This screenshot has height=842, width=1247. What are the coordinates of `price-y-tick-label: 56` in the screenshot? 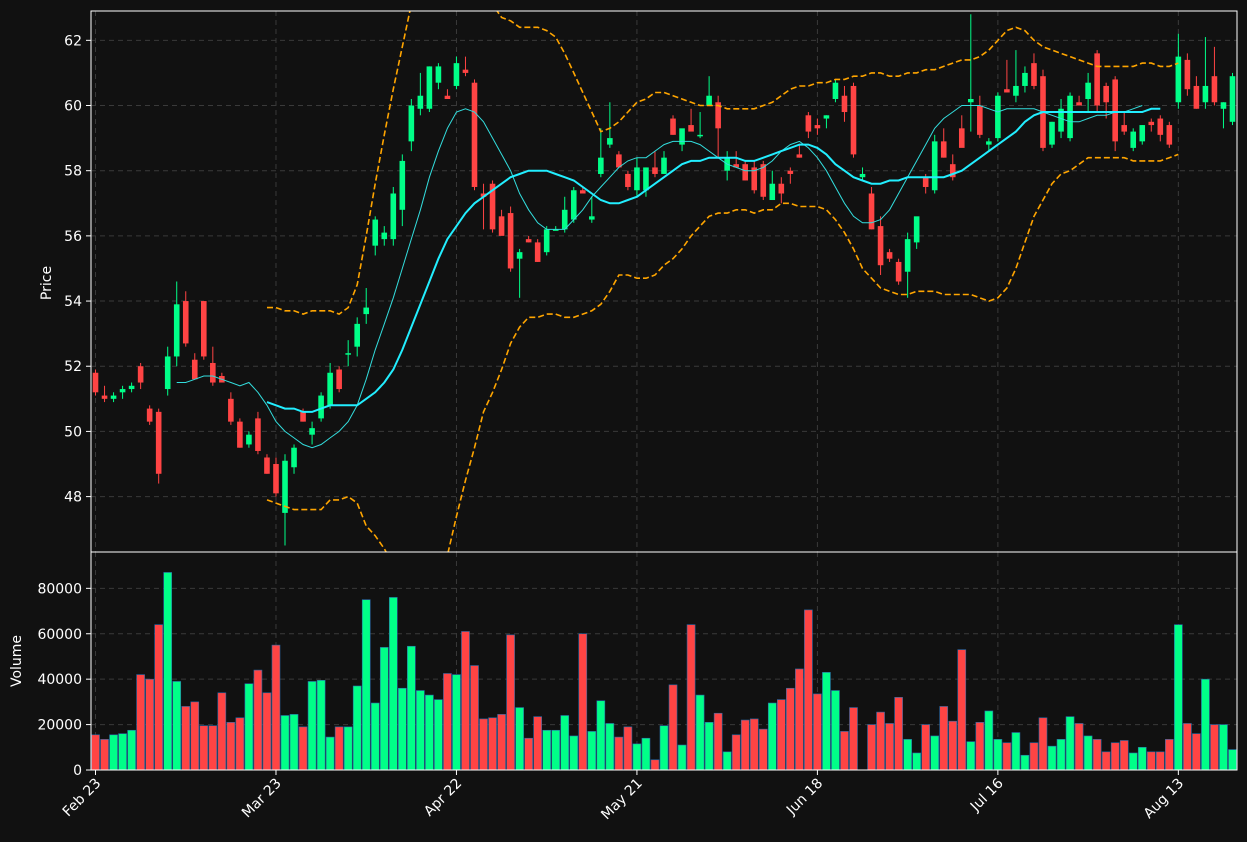 It's located at (73, 237).